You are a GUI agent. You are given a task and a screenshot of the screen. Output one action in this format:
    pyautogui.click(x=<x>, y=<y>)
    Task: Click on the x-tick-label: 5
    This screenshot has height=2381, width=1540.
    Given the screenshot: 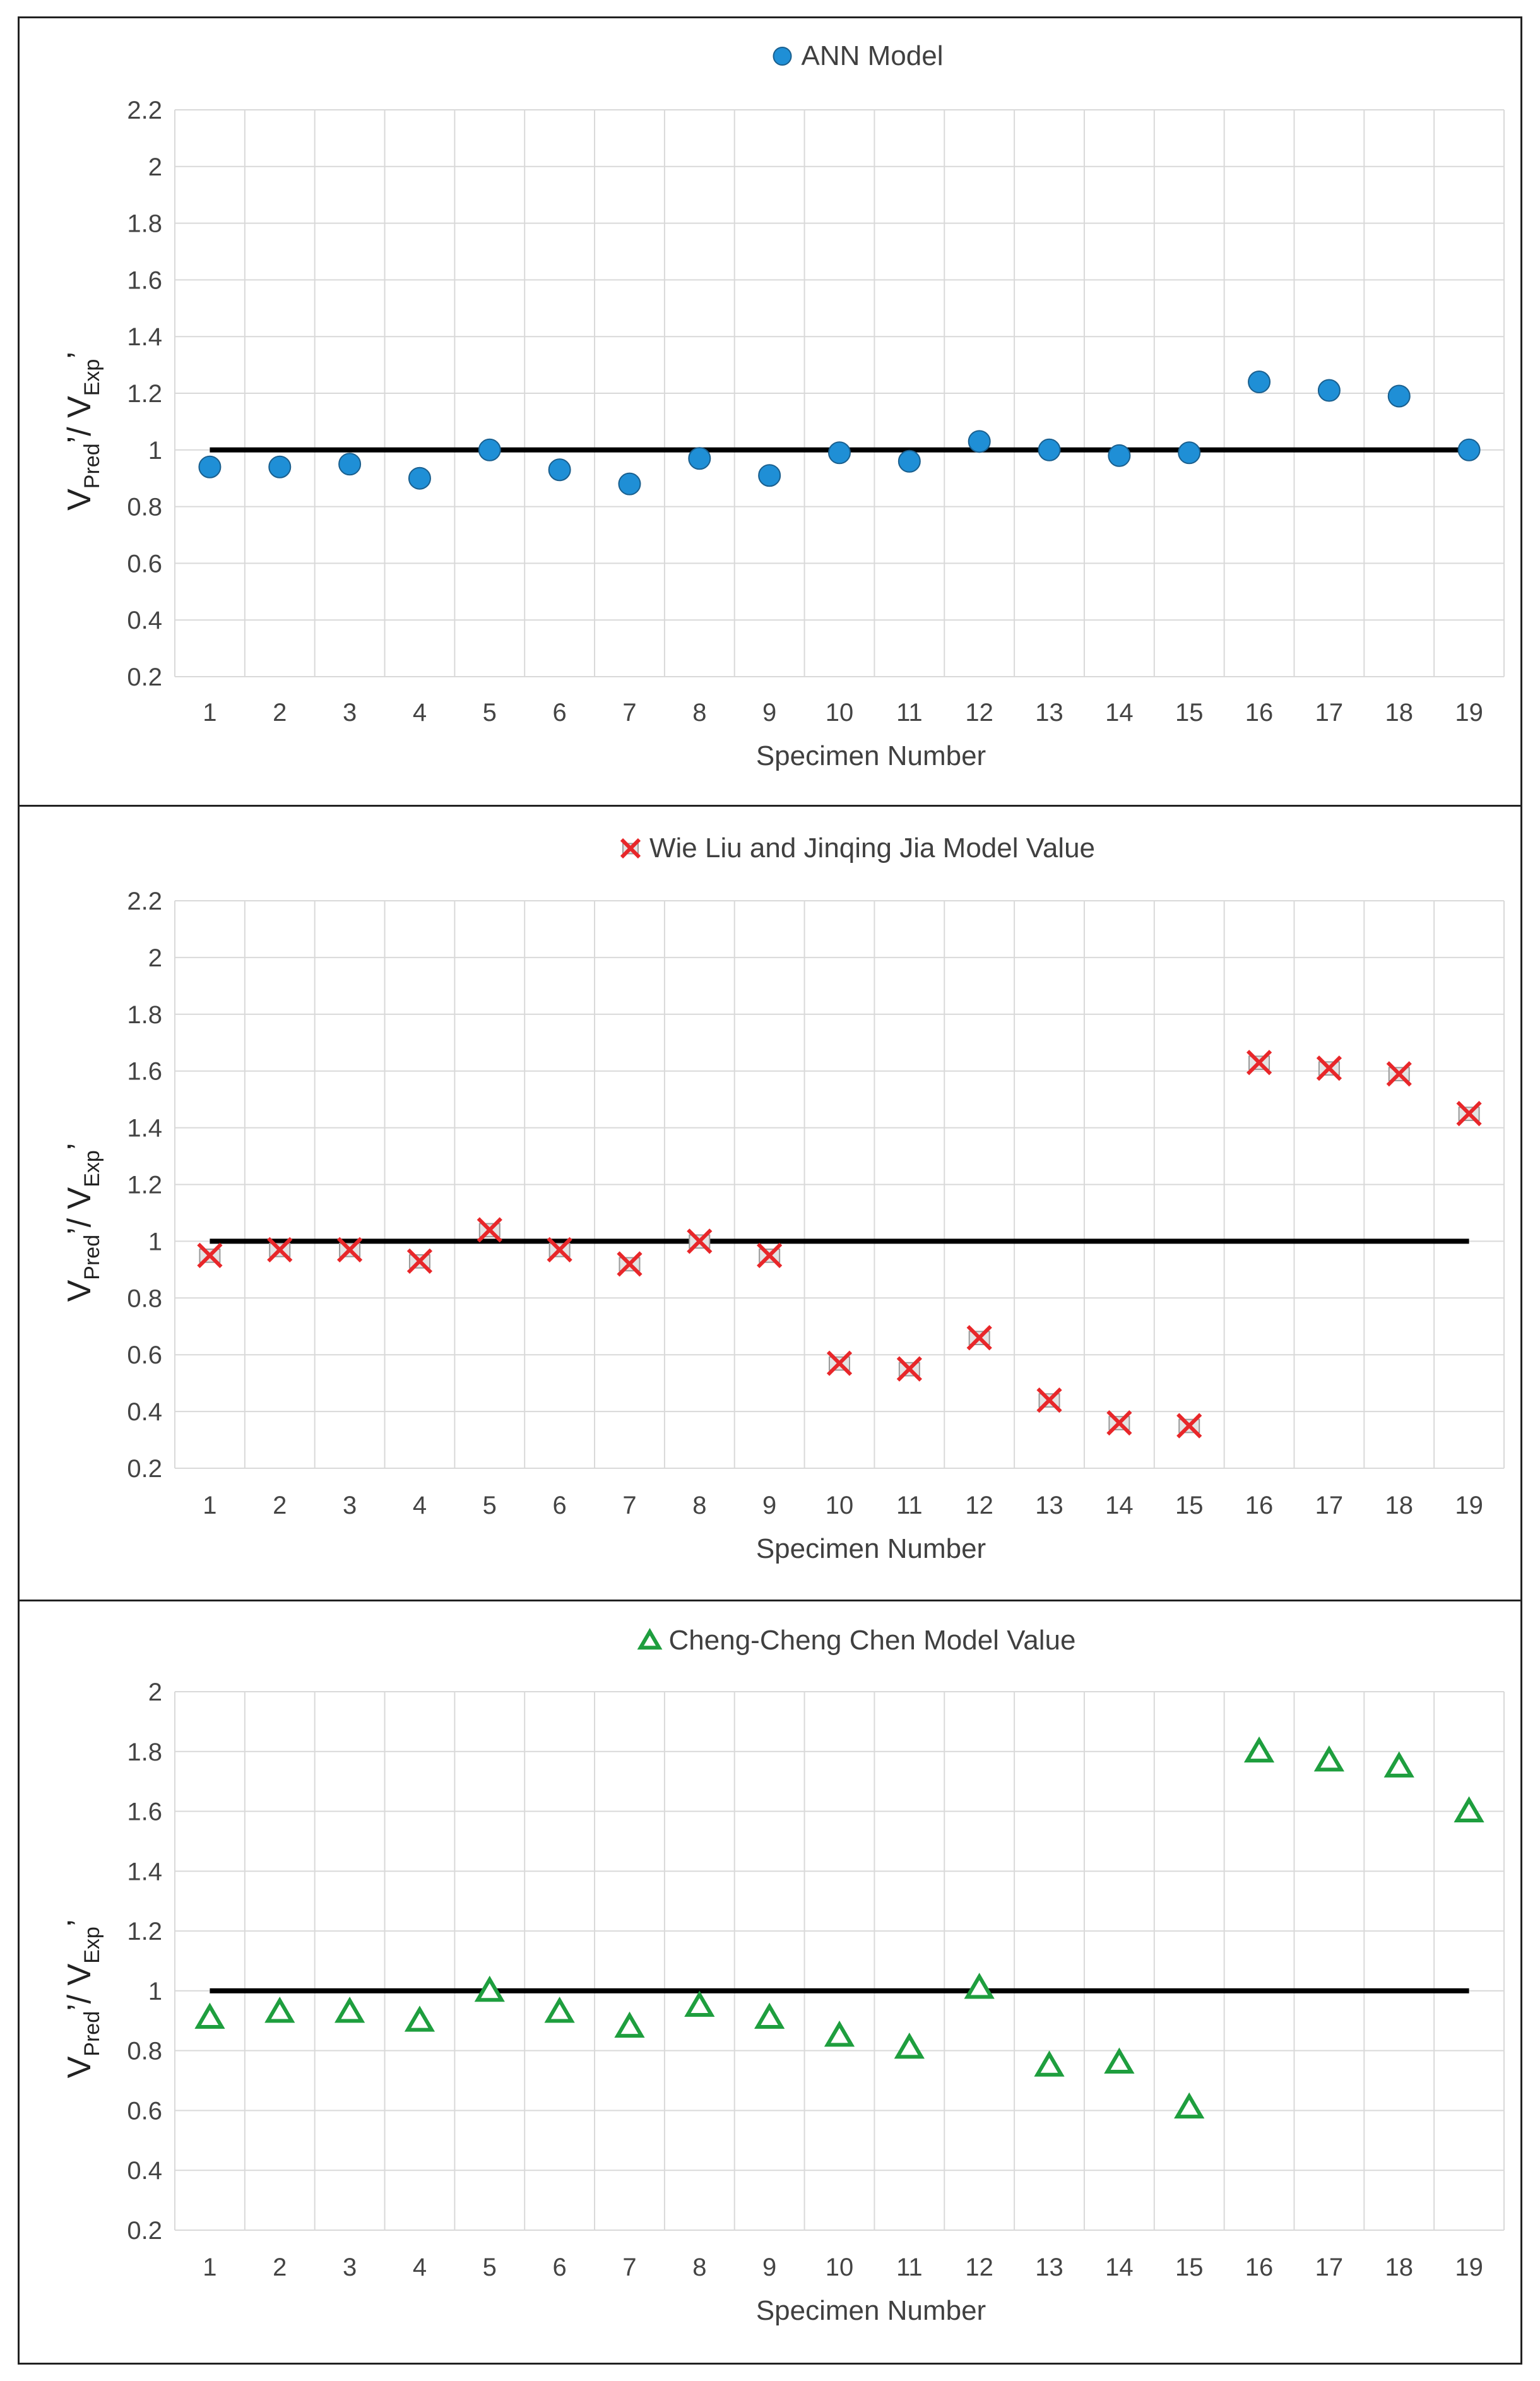 What is the action you would take?
    pyautogui.click(x=490, y=713)
    